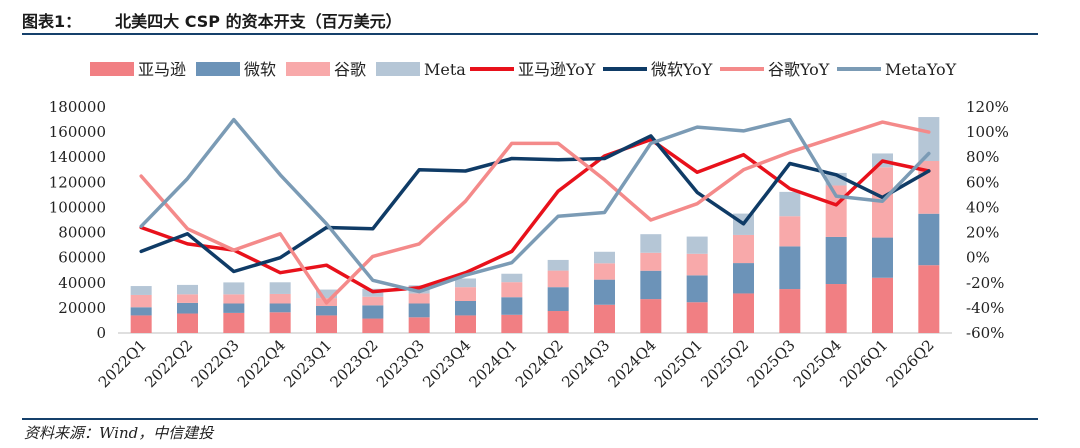  What do you see at coordinates (168, 363) in the screenshot?
I see `x-axis-tick-label: 2022Q2` at bounding box center [168, 363].